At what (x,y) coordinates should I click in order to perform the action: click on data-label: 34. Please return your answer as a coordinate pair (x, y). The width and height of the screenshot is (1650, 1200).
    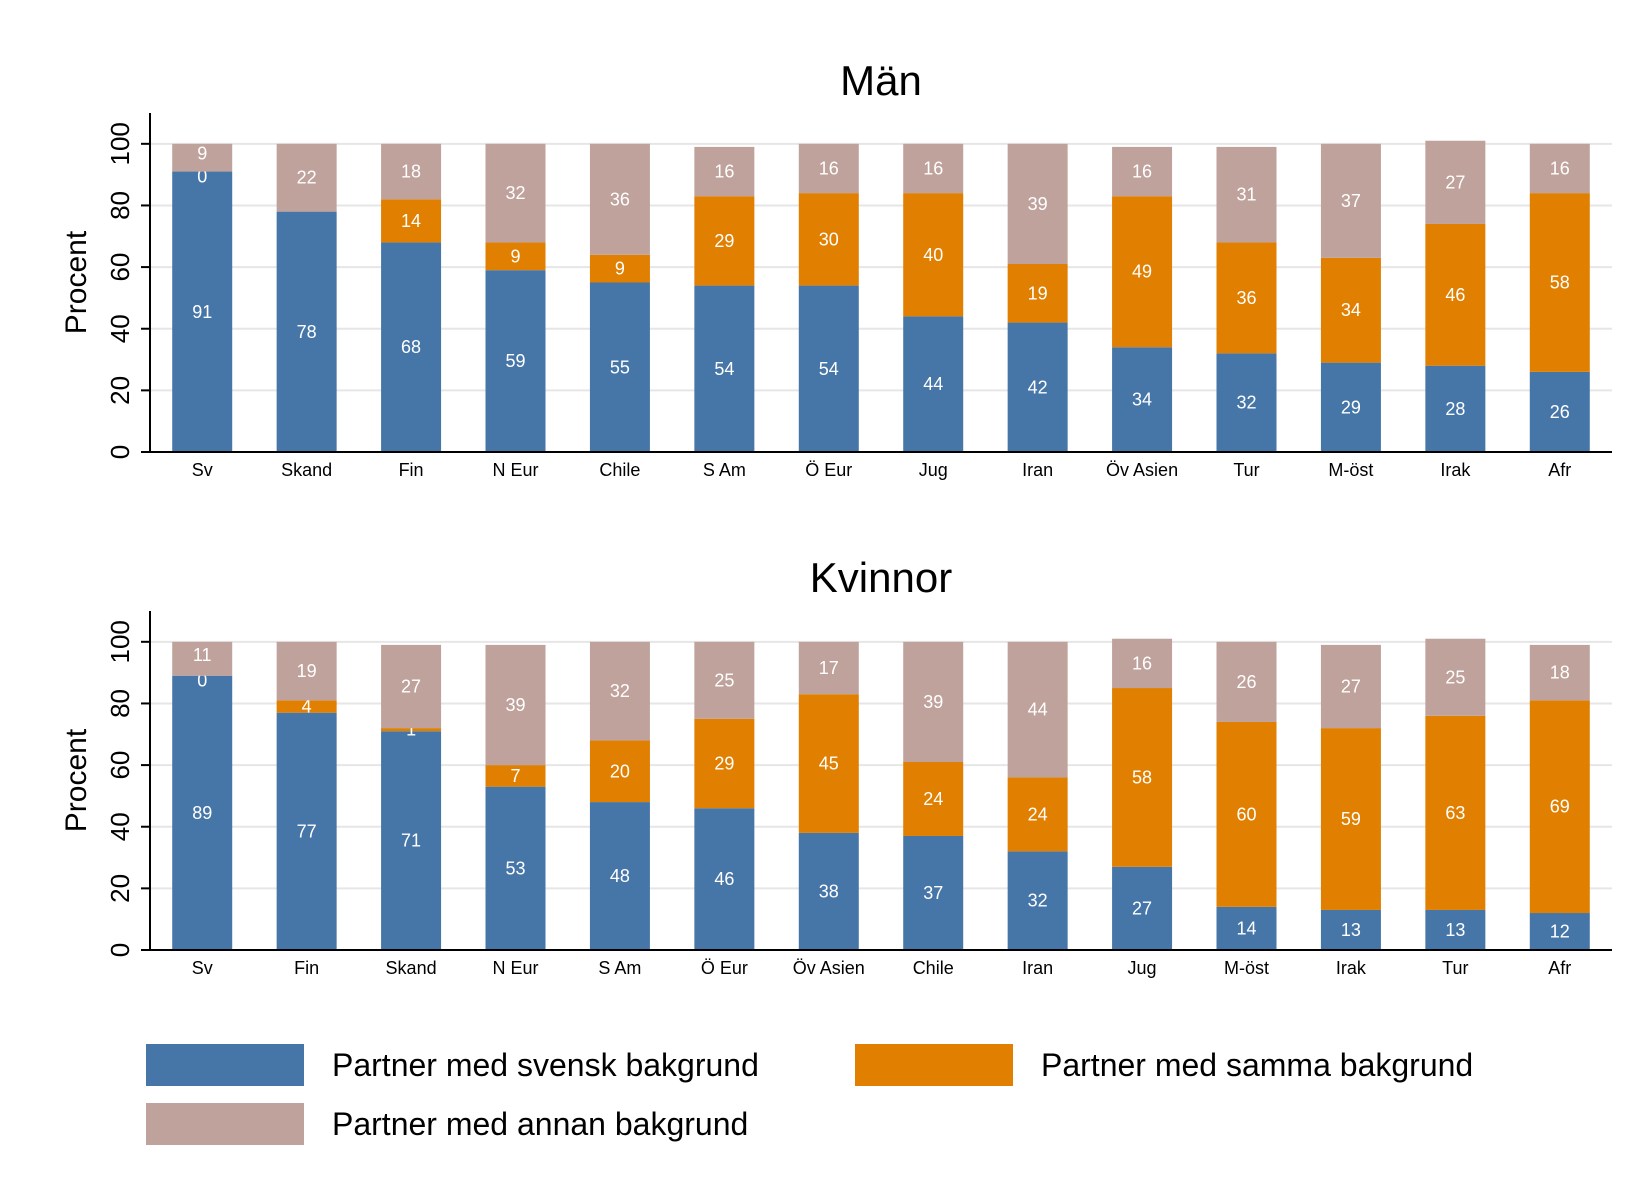
    Looking at the image, I should click on (1142, 400).